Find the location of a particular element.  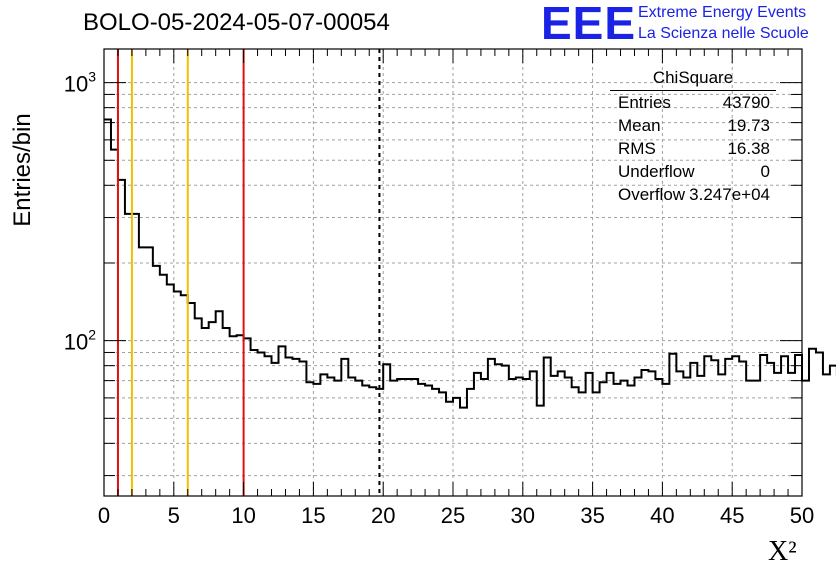

stat-row-mean: Mean 19.73 is located at coordinates (694, 127).